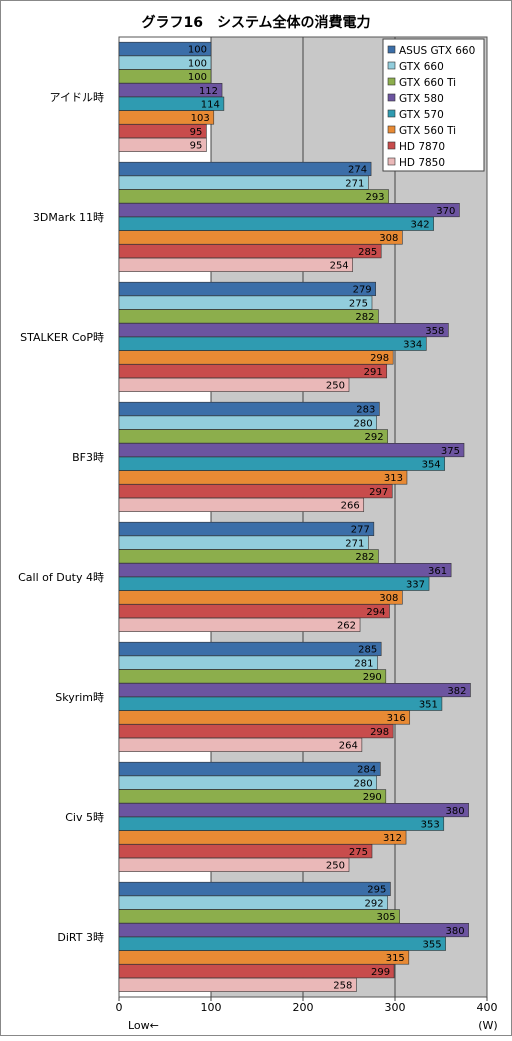 This screenshot has height=1041, width=512. Describe the element at coordinates (386, 917) in the screenshot. I see `bar-value-label: 305` at that location.